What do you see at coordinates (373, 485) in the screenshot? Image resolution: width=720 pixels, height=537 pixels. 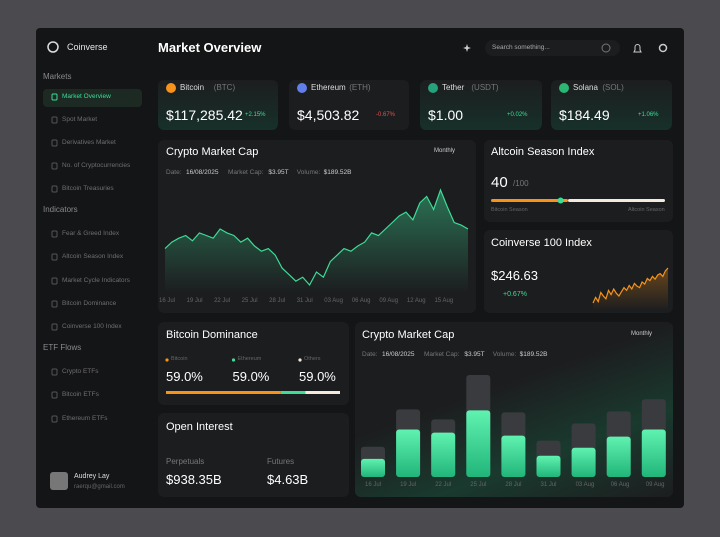 I see `x-tick-label: 16 Jul` at bounding box center [373, 485].